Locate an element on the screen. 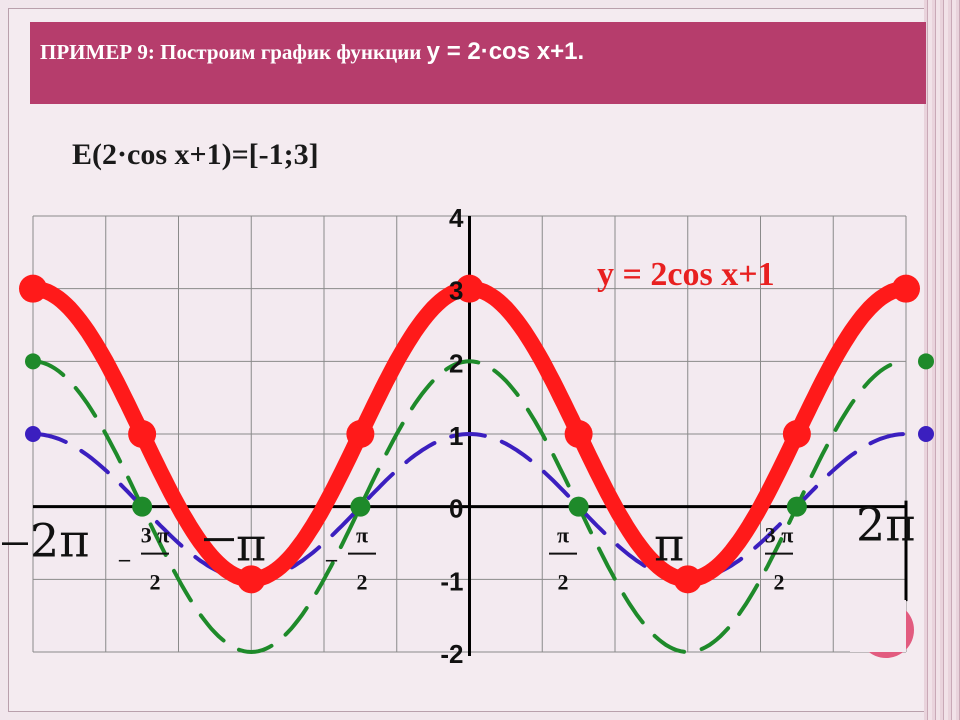 Image resolution: width=960 pixels, height=720 pixels. y-tick-label: 0 is located at coordinates (456, 509).